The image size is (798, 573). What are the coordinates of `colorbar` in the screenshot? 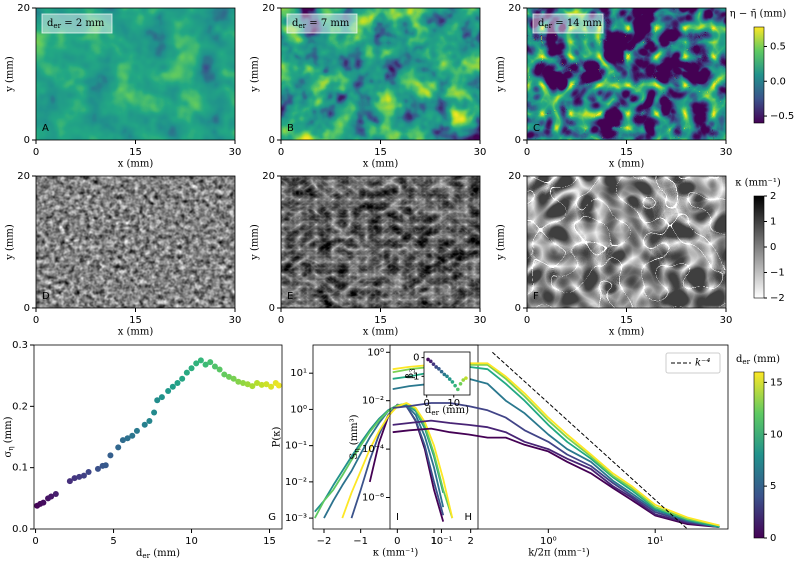 It's located at (759, 75).